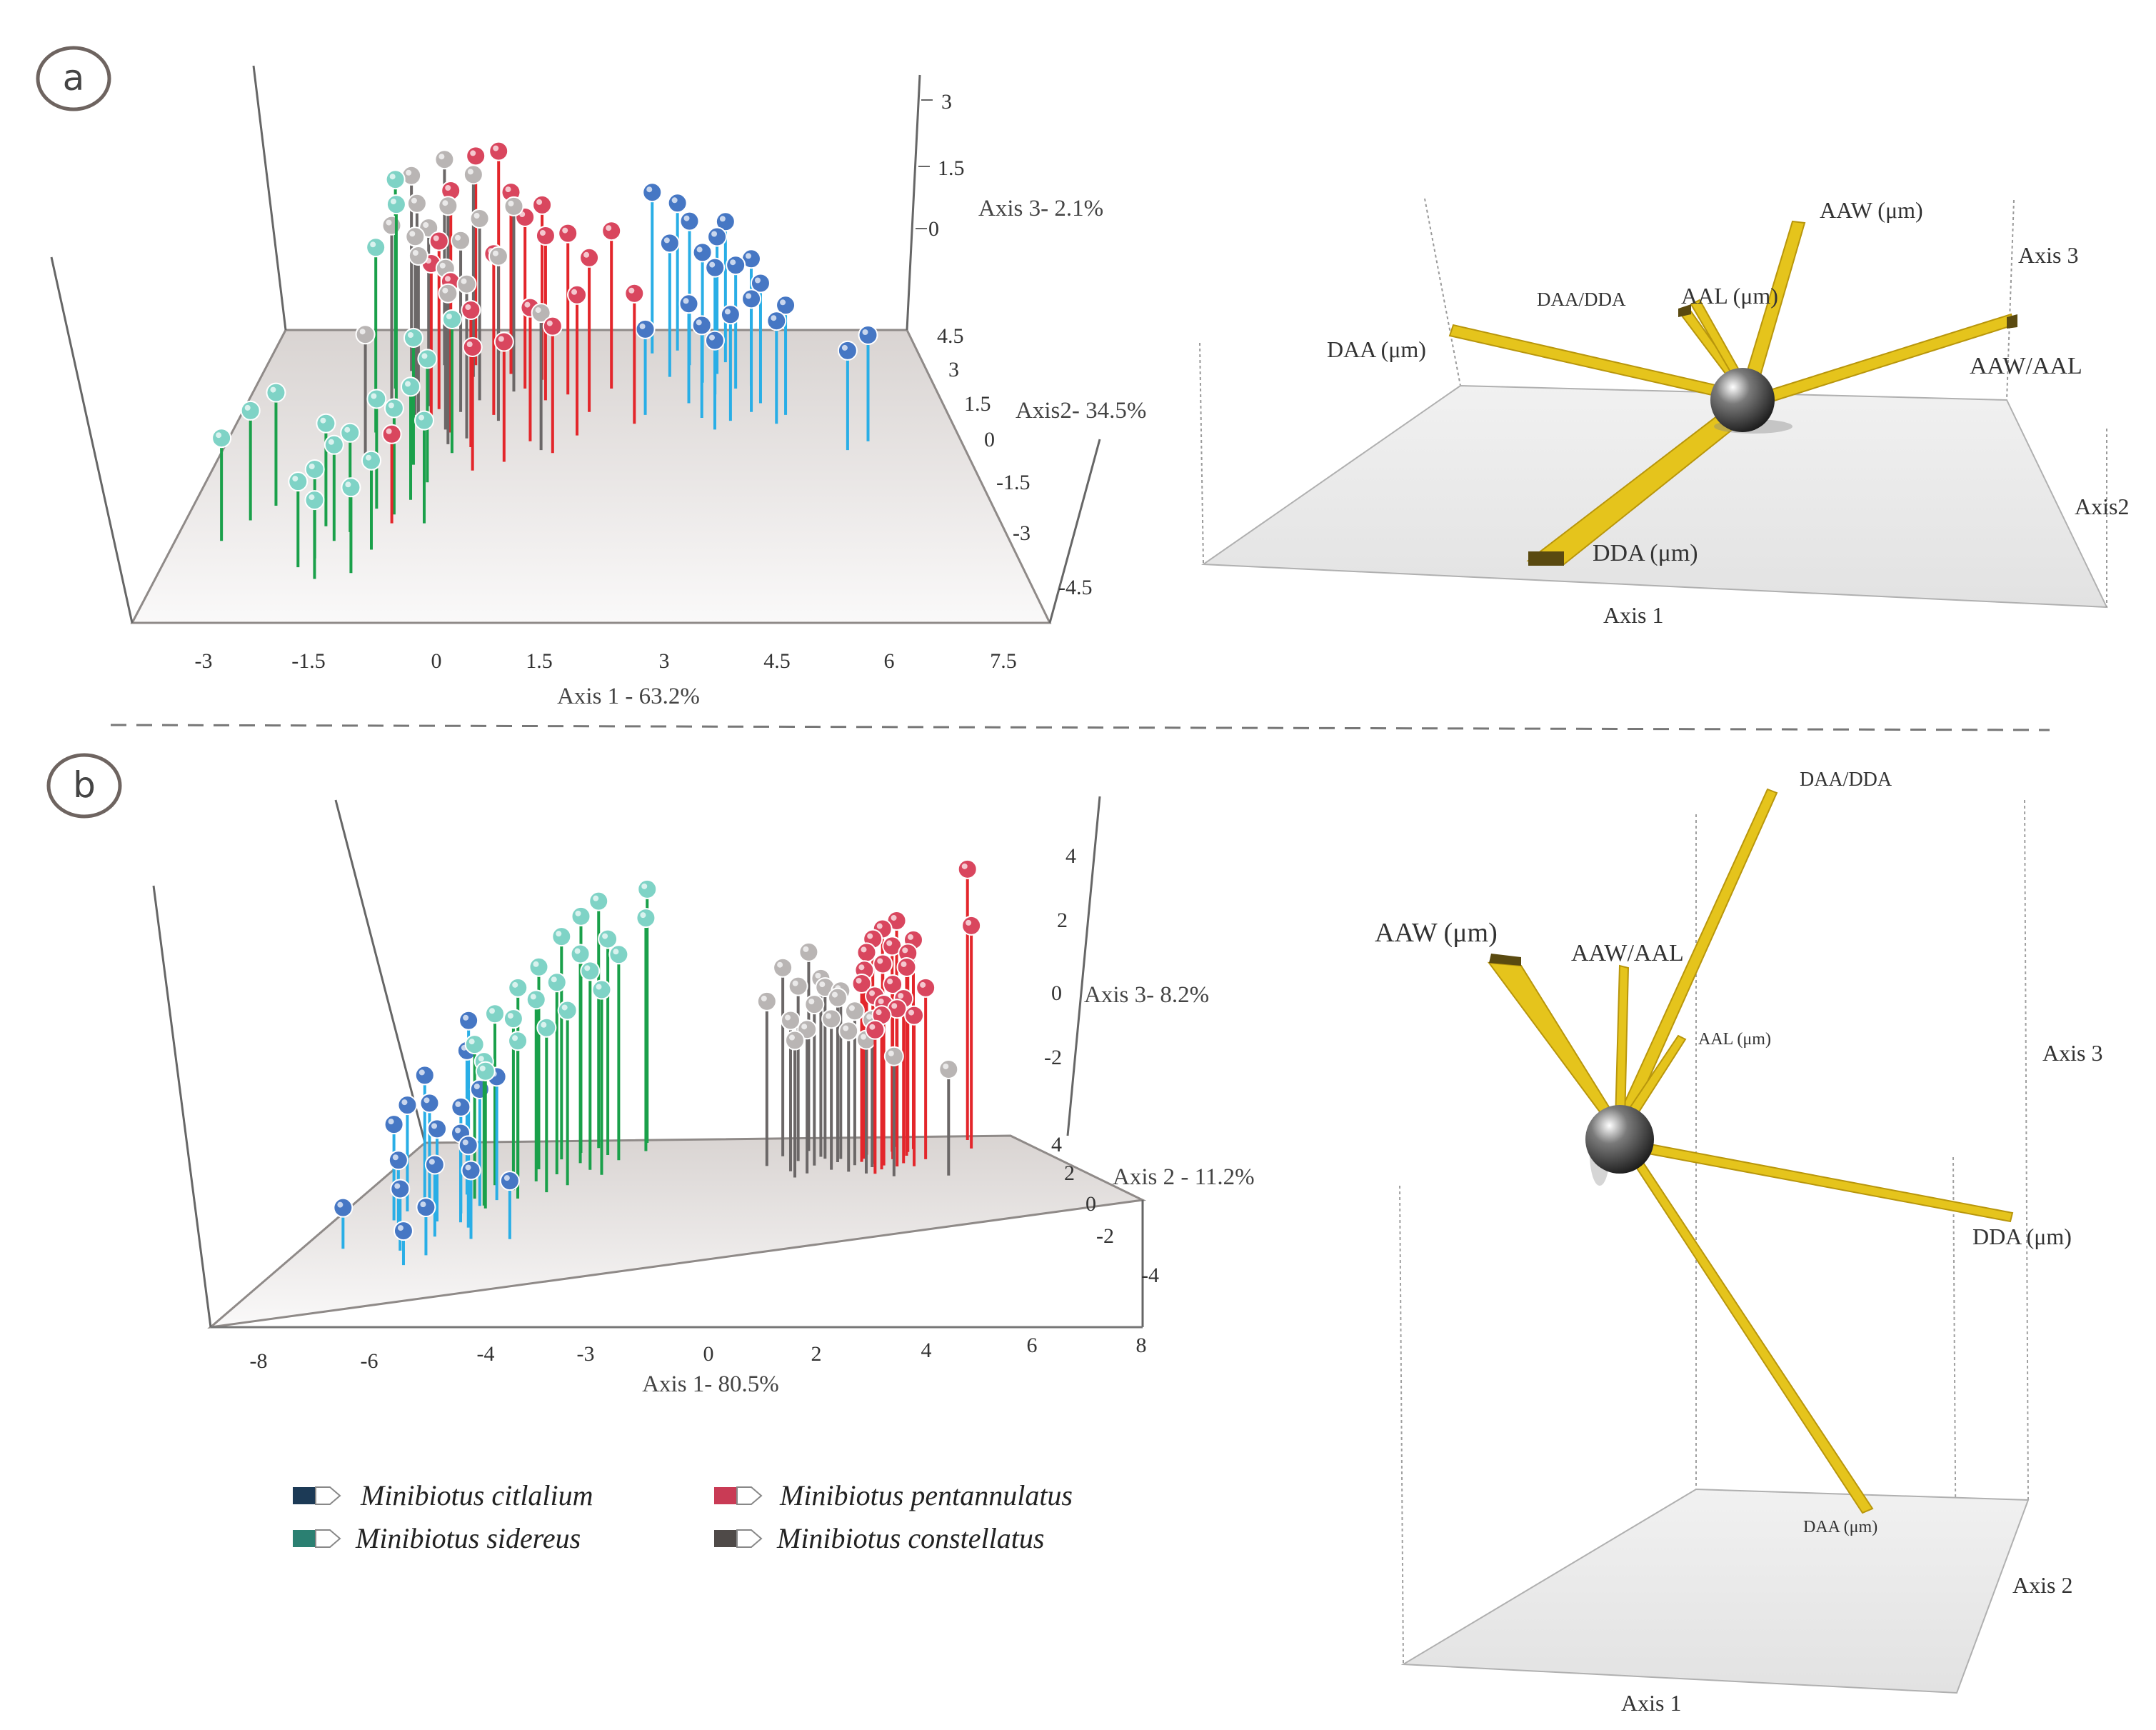 The width and height of the screenshot is (2156, 1730). What do you see at coordinates (443, 1495) in the screenshot?
I see `legend-item-citlalium: Minibiotus citlalium` at bounding box center [443, 1495].